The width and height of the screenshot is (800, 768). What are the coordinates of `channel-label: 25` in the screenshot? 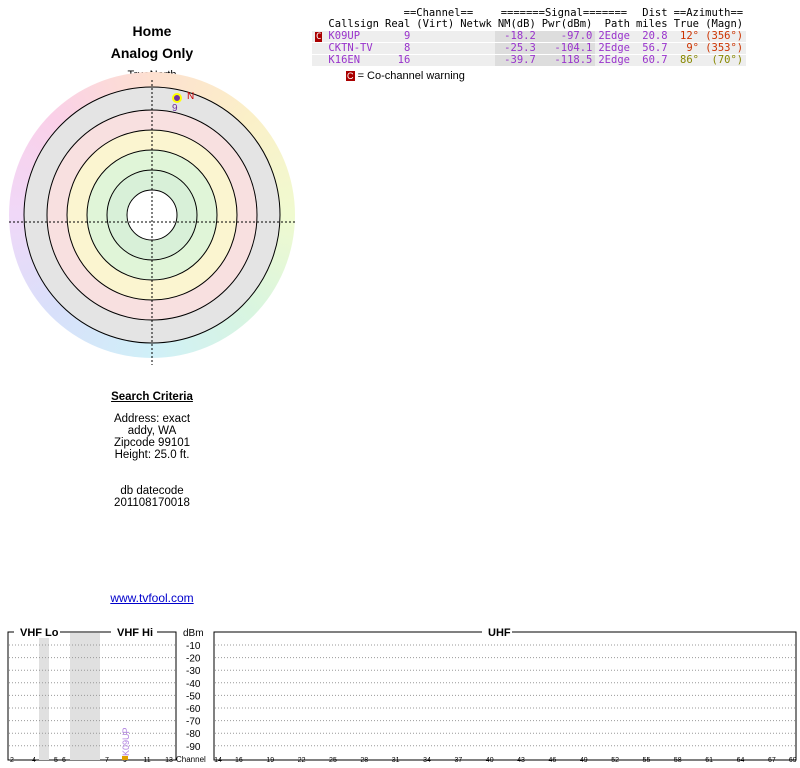 It's located at (333, 760).